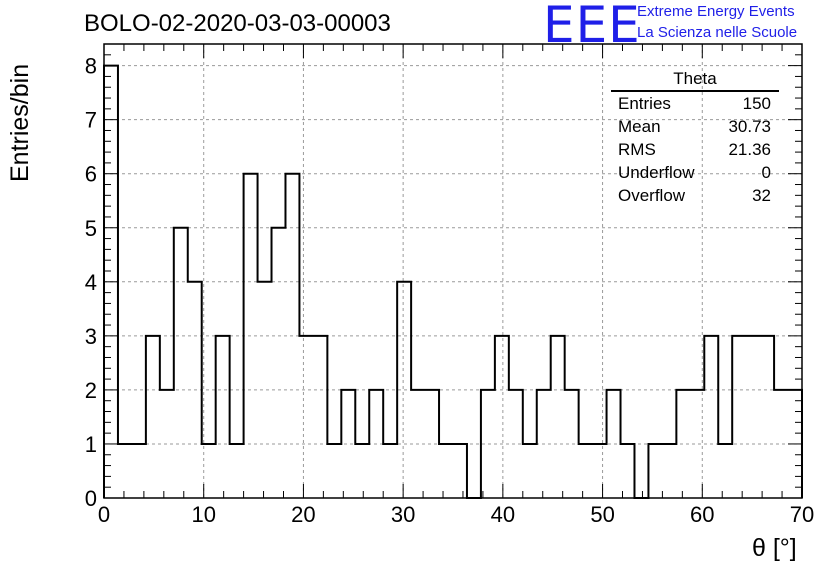 The image size is (836, 572). I want to click on stat-value: 32, so click(761, 195).